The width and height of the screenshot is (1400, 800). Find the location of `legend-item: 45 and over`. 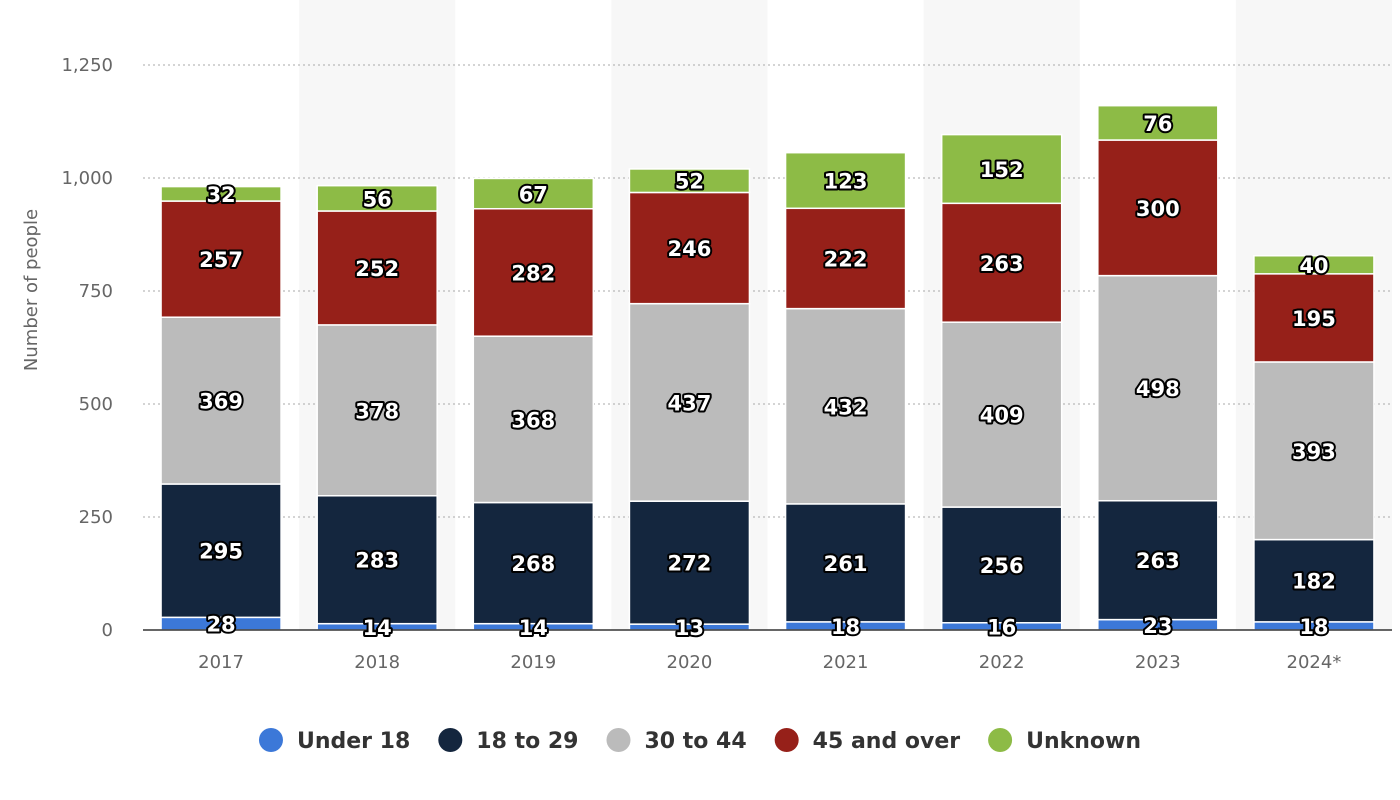

legend-item: 45 and over is located at coordinates (867, 741).